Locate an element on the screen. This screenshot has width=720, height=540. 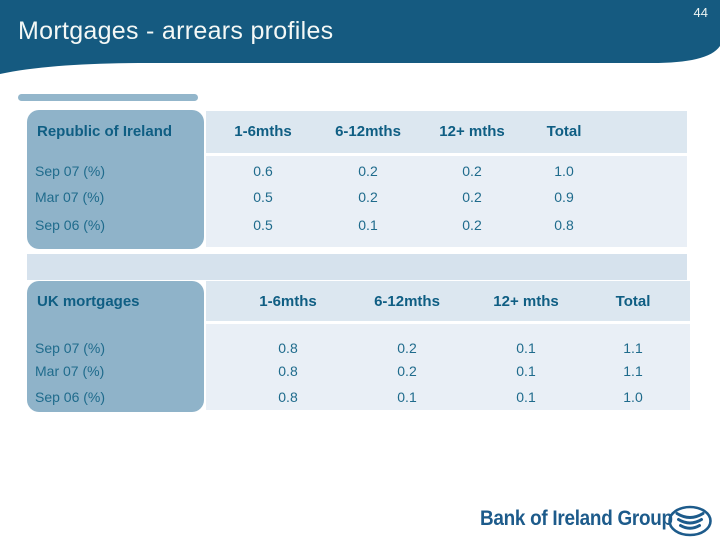
table-roi-rowheader-box is located at coordinates (115, 179).